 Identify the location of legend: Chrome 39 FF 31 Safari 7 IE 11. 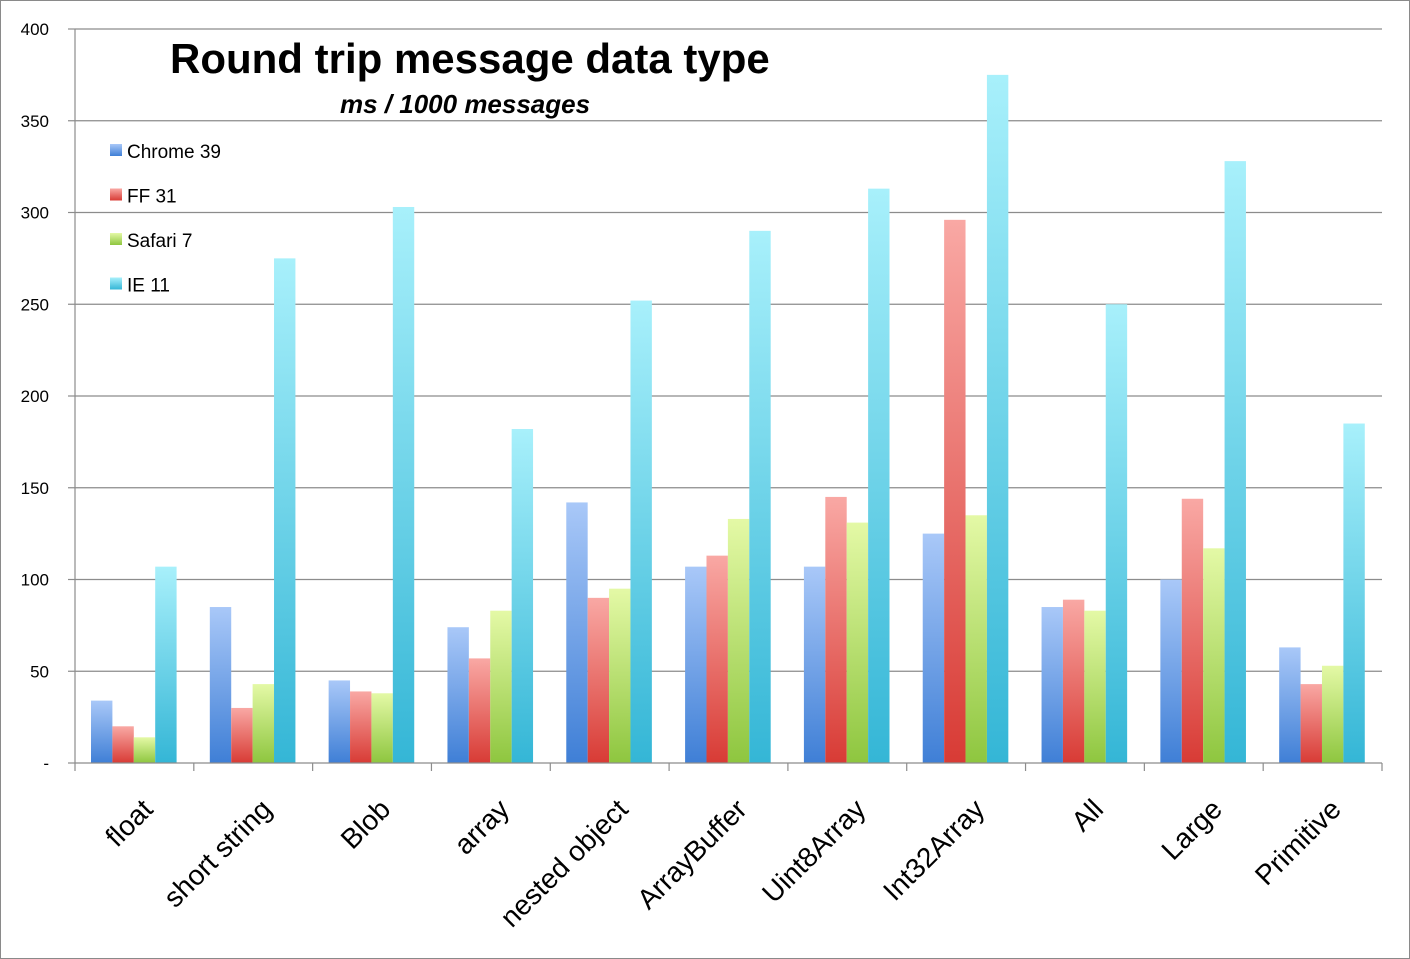
(165, 219).